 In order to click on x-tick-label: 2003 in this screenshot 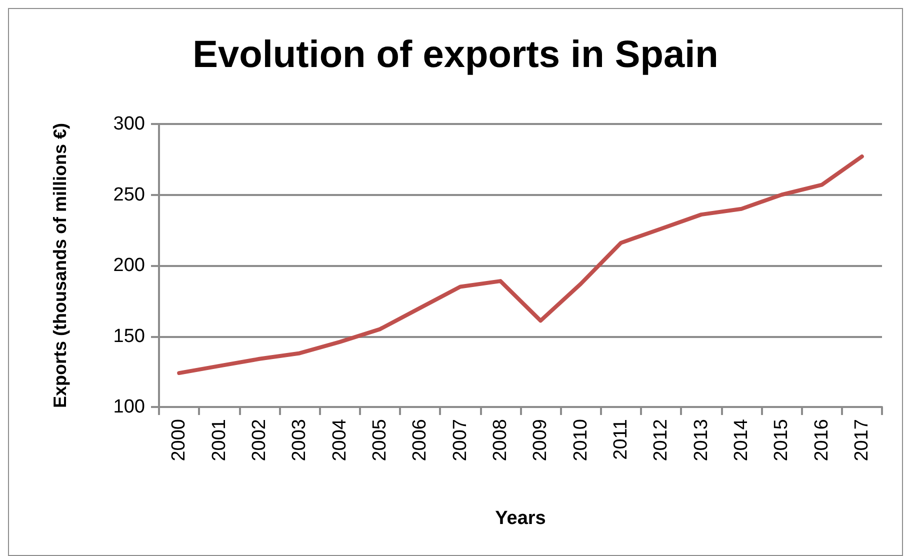, I will do `click(299, 440)`.